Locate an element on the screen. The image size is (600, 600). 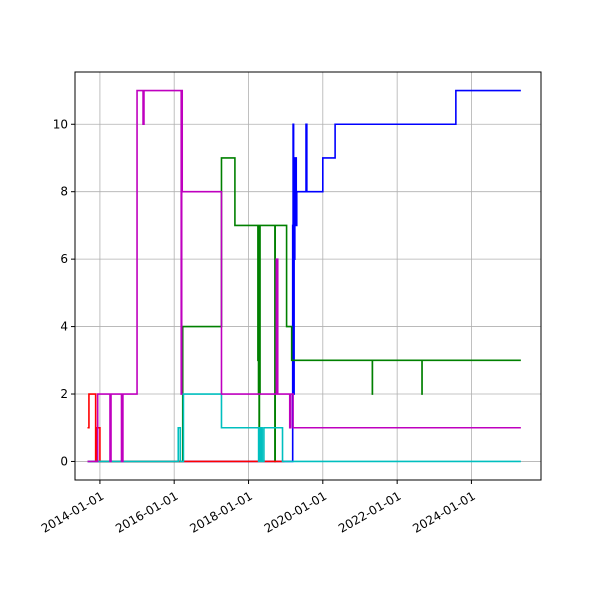
y-tick-label: 6 is located at coordinates (64, 259).